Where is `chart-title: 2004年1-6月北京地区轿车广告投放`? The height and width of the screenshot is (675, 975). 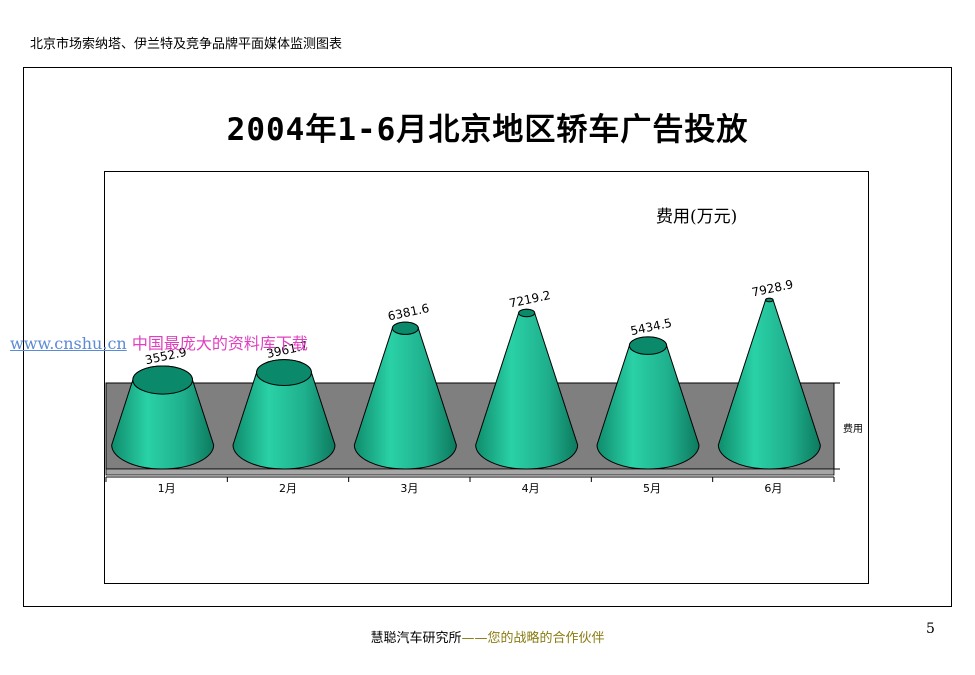 chart-title: 2004年1-6月北京地区轿车广告投放 is located at coordinates (487, 130).